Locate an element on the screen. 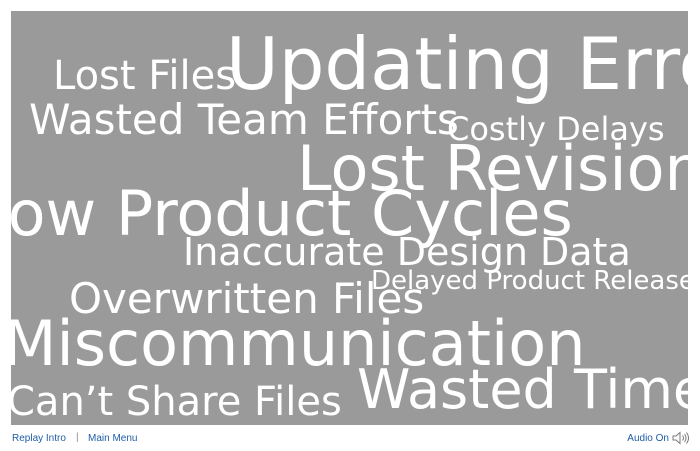  word-miscommunication: Miscommunication is located at coordinates (298, 343).